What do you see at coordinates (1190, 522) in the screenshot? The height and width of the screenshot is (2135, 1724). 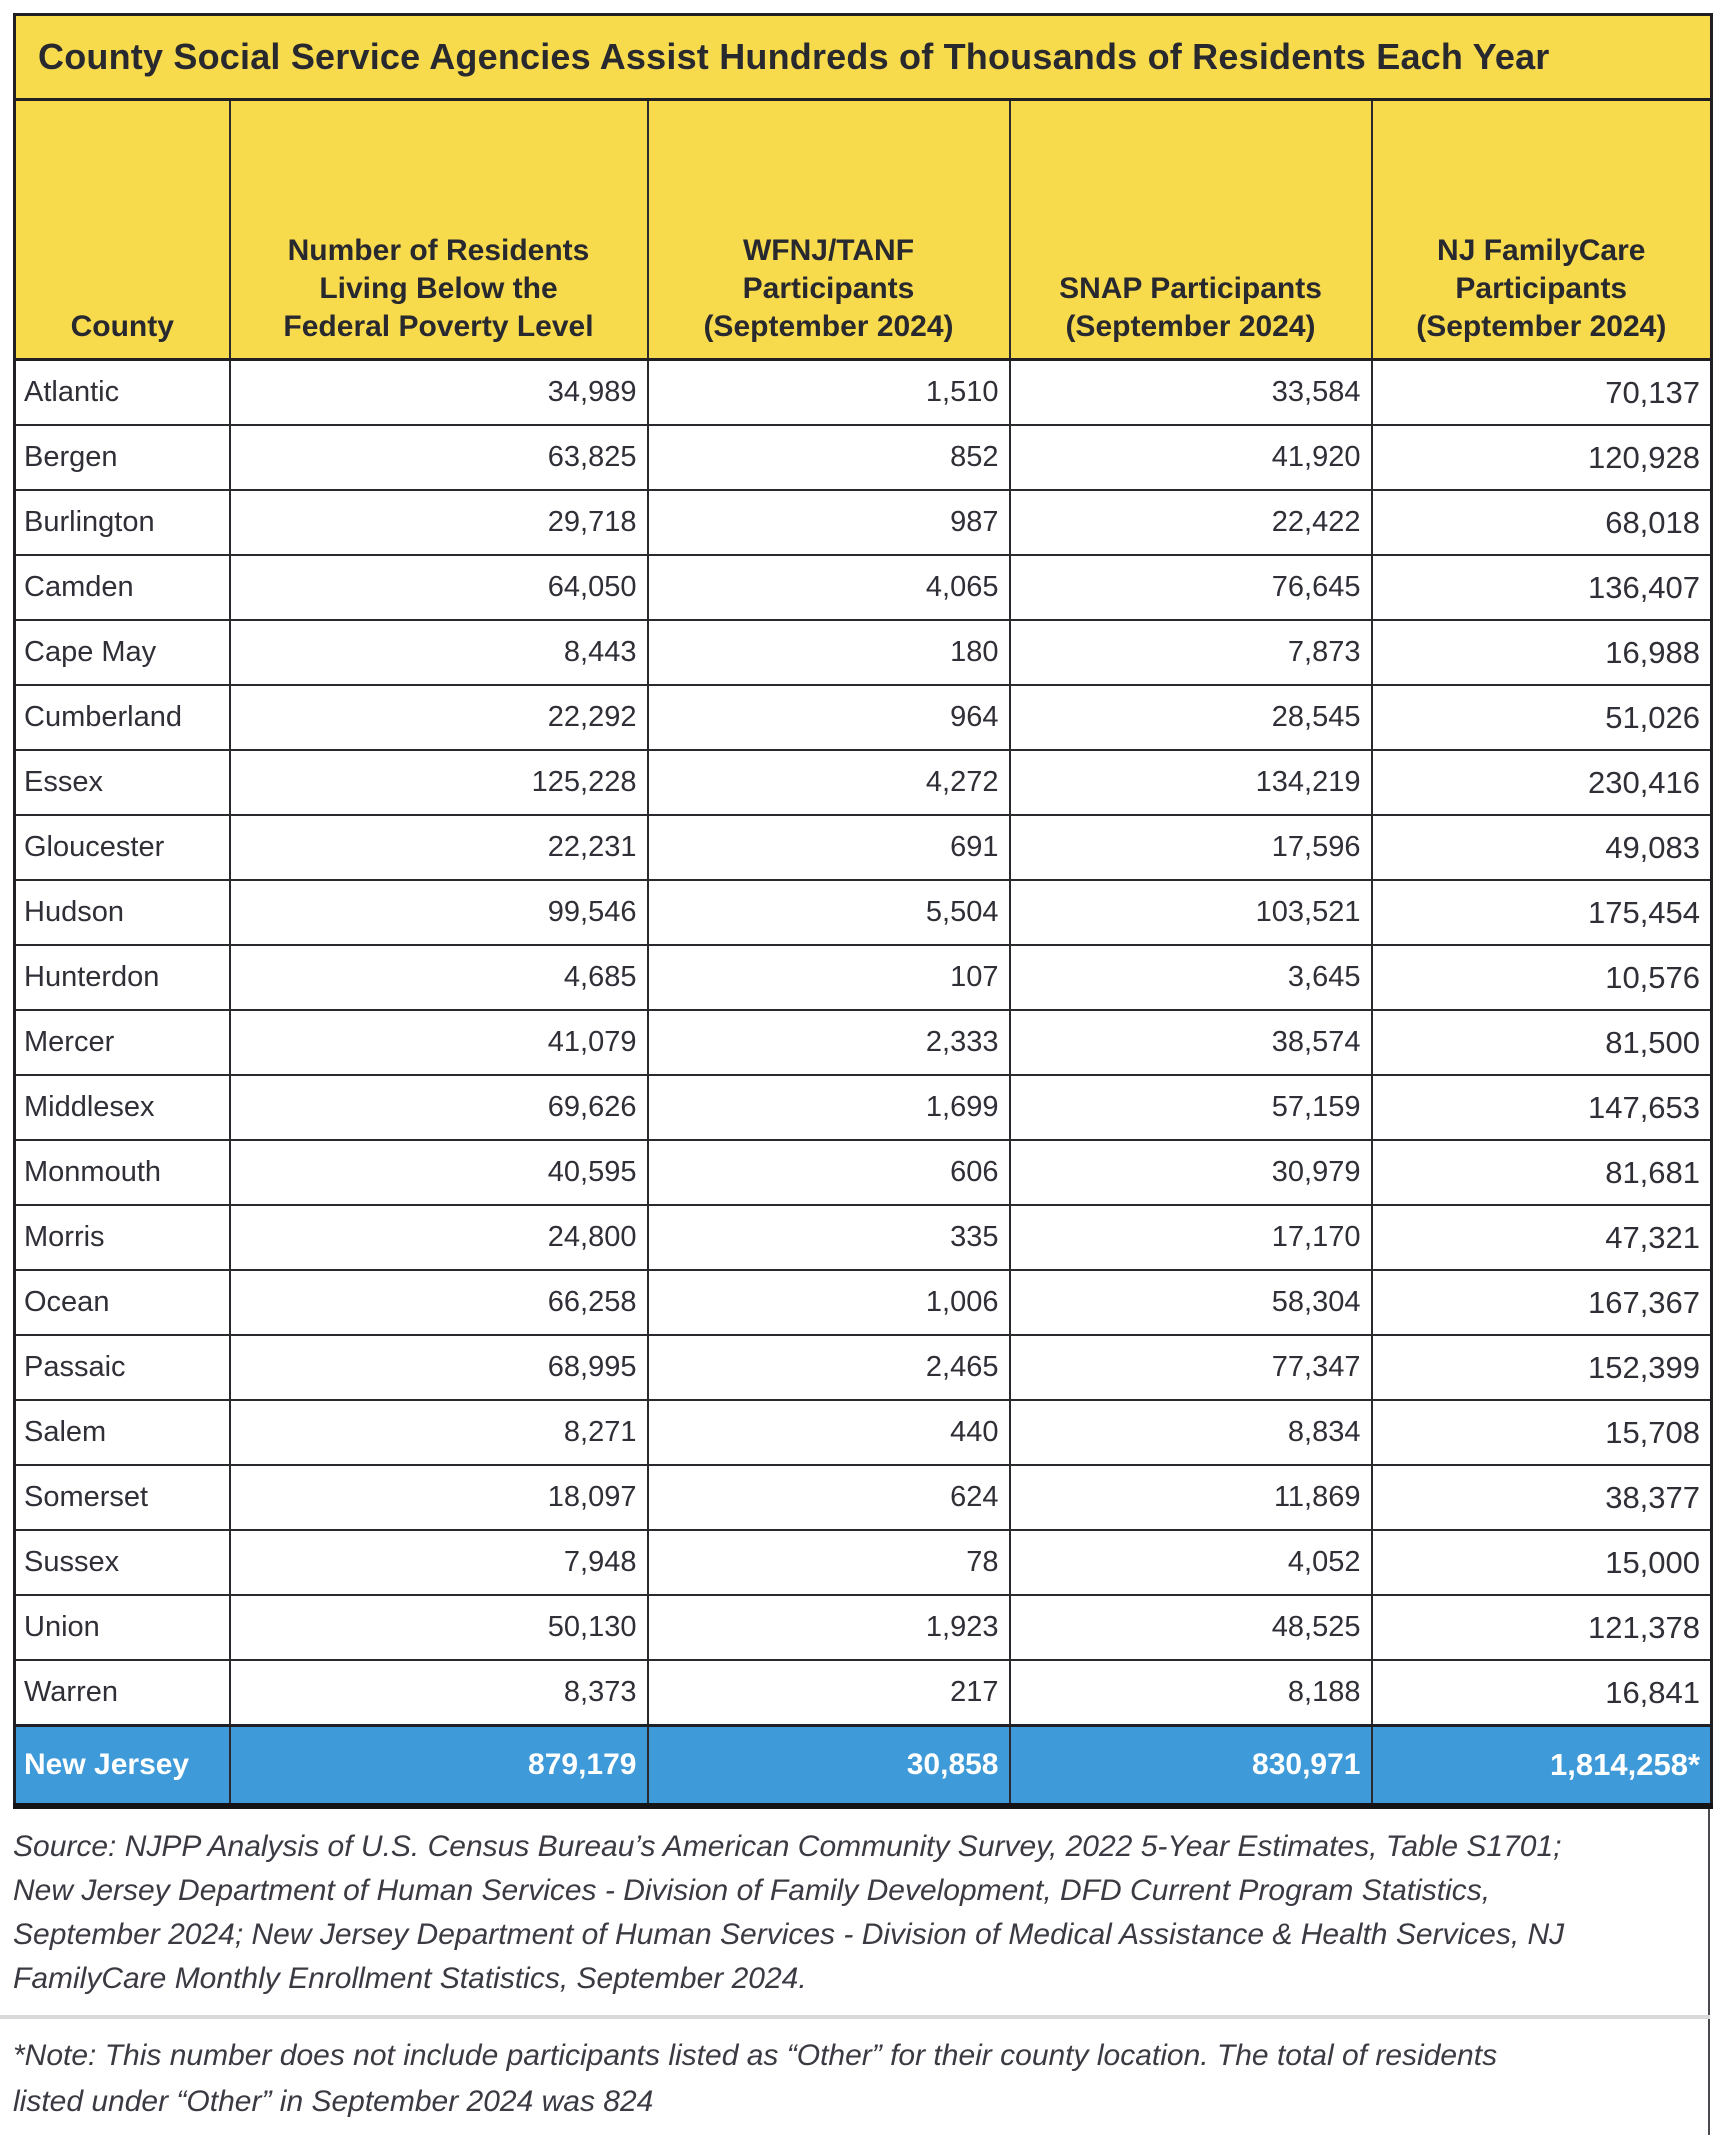 I see `snap-cell: 22,422` at bounding box center [1190, 522].